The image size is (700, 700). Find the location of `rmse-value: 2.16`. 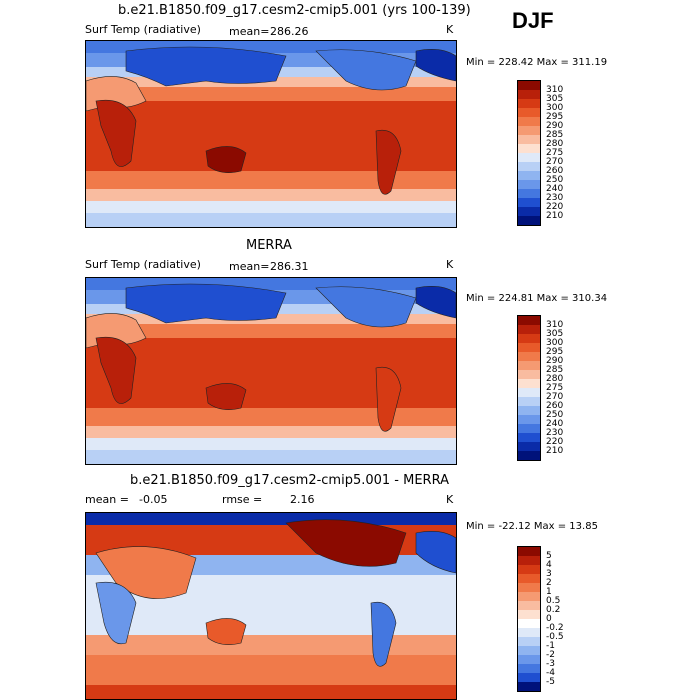

rmse-value: 2.16 is located at coordinates (302, 499).